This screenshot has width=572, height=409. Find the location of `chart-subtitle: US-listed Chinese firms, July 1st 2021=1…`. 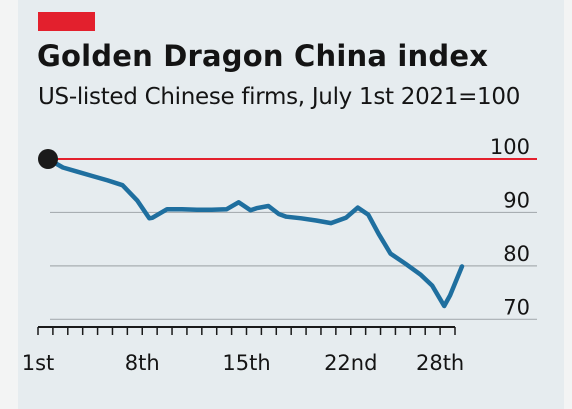

chart-subtitle: US-listed Chinese firms, July 1st 2021=1… is located at coordinates (279, 97).